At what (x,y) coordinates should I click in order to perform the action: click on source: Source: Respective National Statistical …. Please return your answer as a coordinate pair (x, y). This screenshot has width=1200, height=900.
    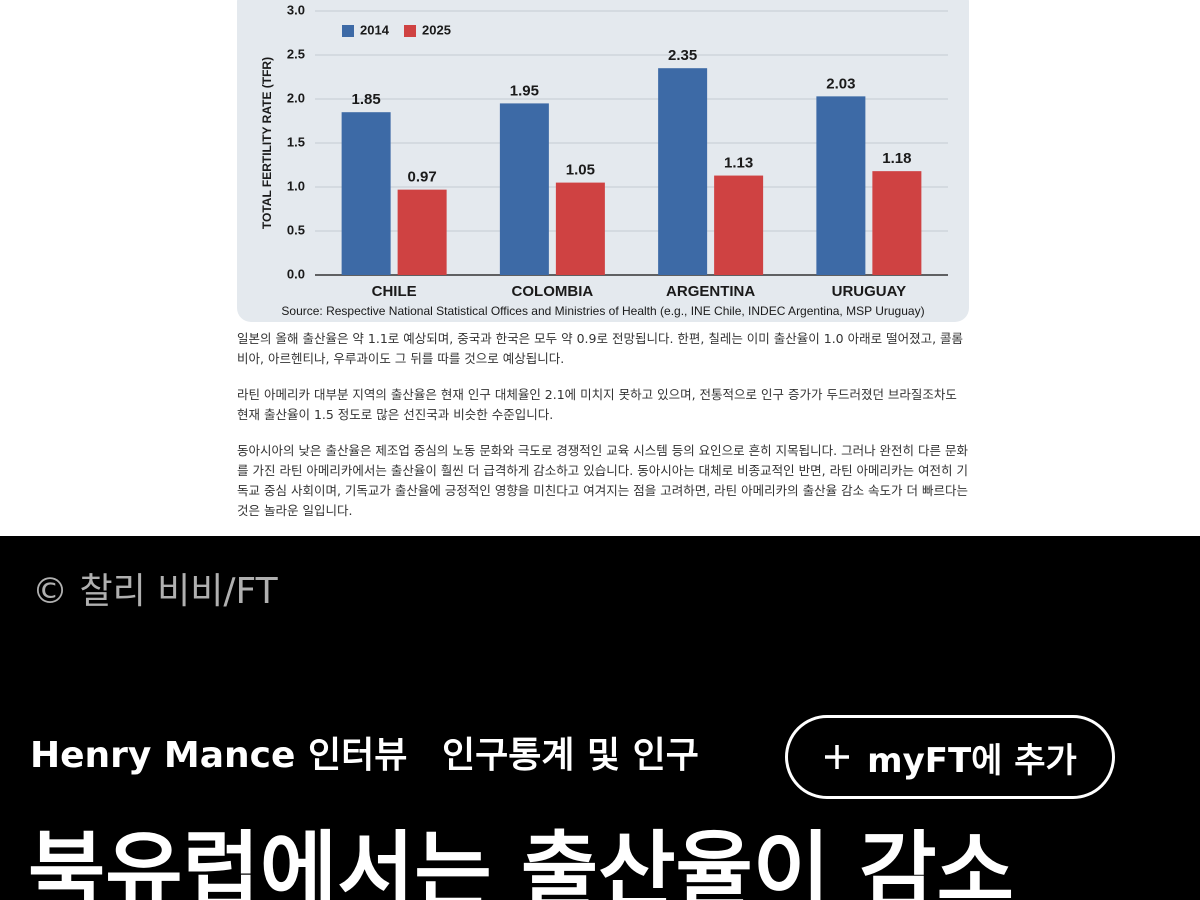
    Looking at the image, I should click on (602, 311).